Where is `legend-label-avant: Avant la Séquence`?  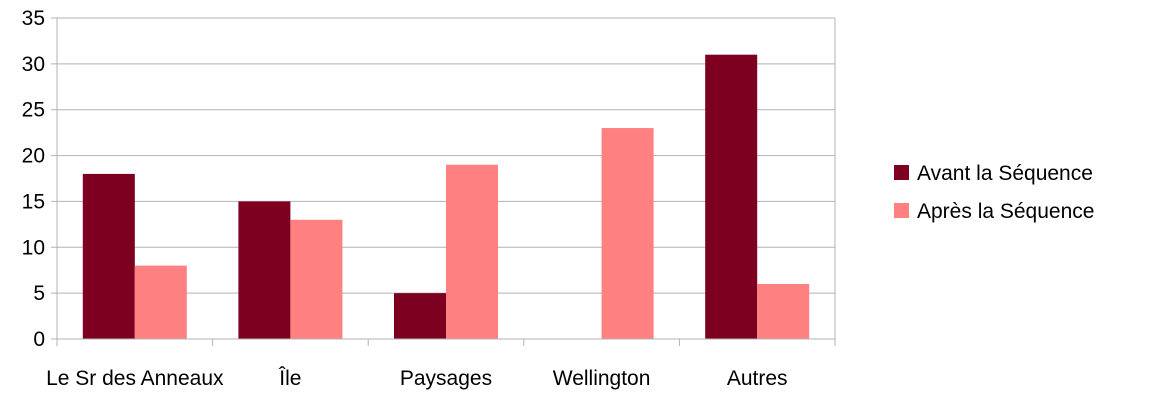 legend-label-avant: Avant la Séquence is located at coordinates (1005, 173).